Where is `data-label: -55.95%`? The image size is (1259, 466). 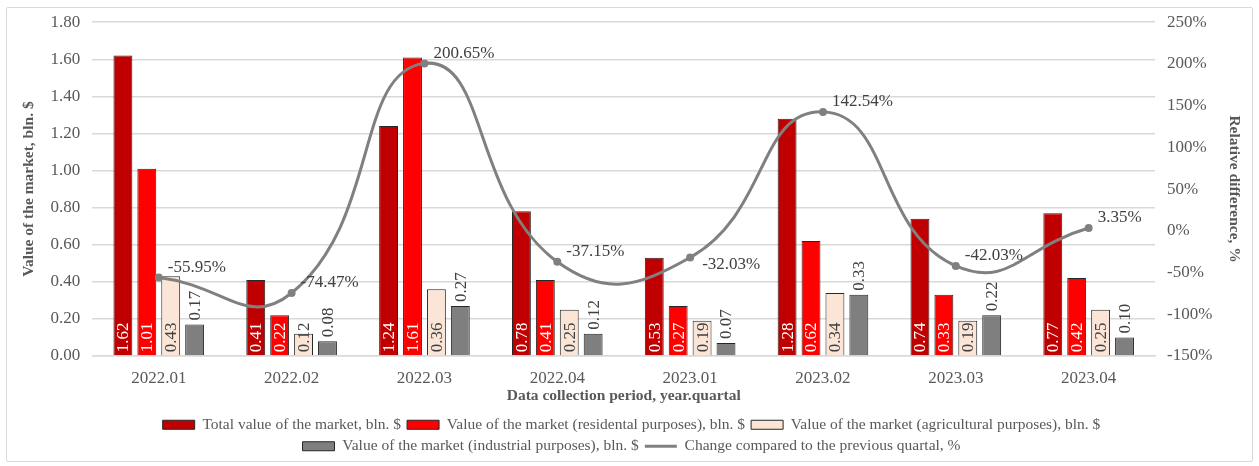 data-label: -55.95% is located at coordinates (196, 266).